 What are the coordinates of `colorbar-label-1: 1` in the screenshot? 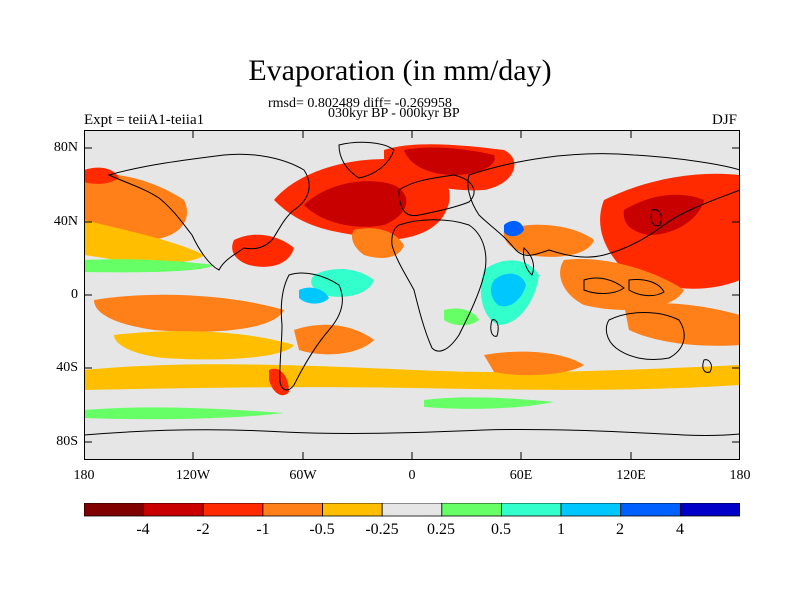 It's located at (561, 529).